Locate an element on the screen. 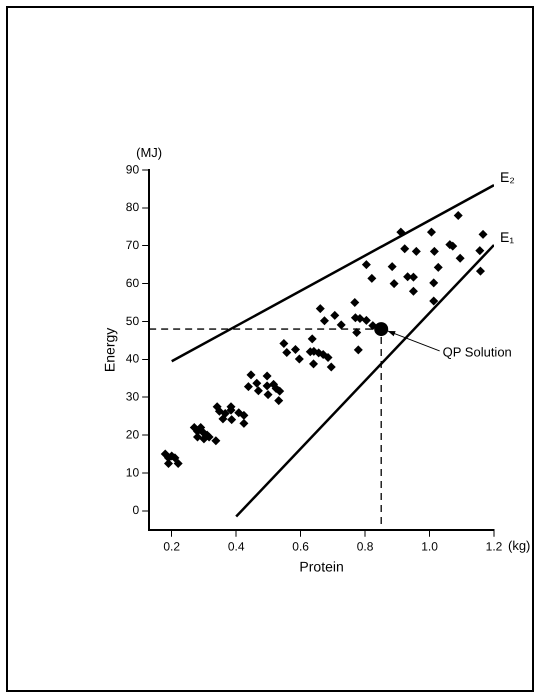 This screenshot has width=544, height=700. y-tick-label: 50 is located at coordinates (133, 321).